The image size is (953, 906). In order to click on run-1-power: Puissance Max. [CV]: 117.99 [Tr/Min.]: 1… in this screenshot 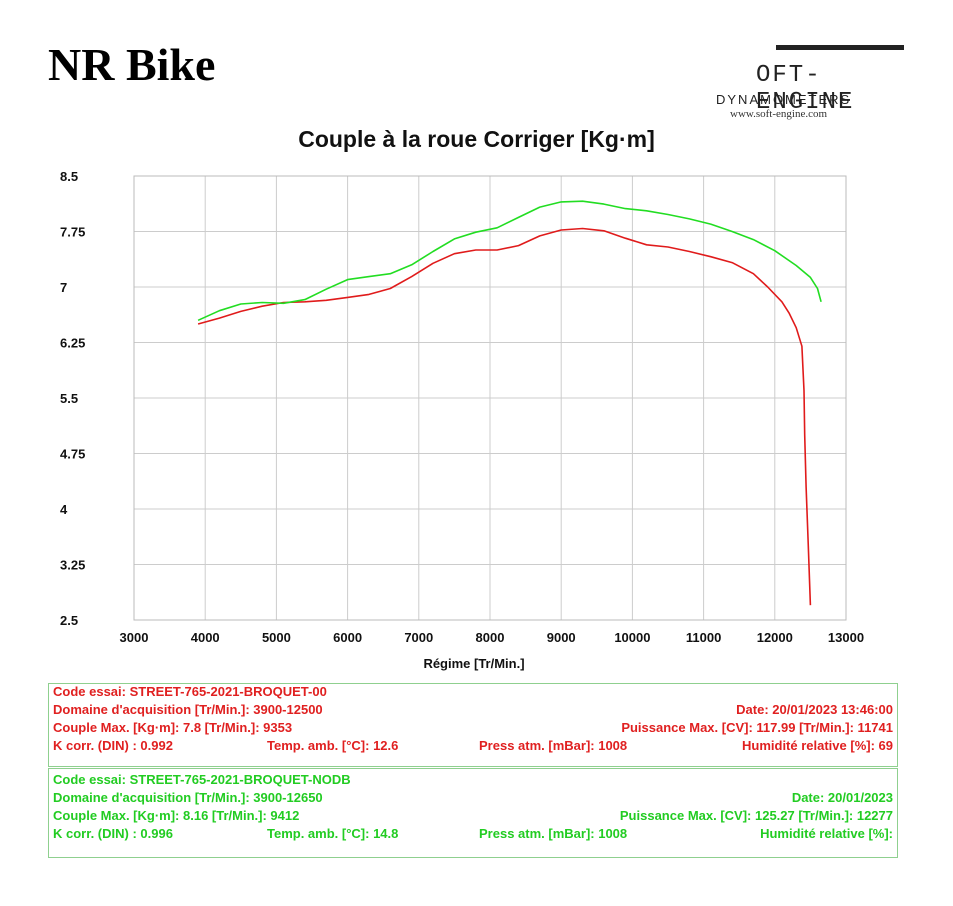, I will do `click(757, 727)`.